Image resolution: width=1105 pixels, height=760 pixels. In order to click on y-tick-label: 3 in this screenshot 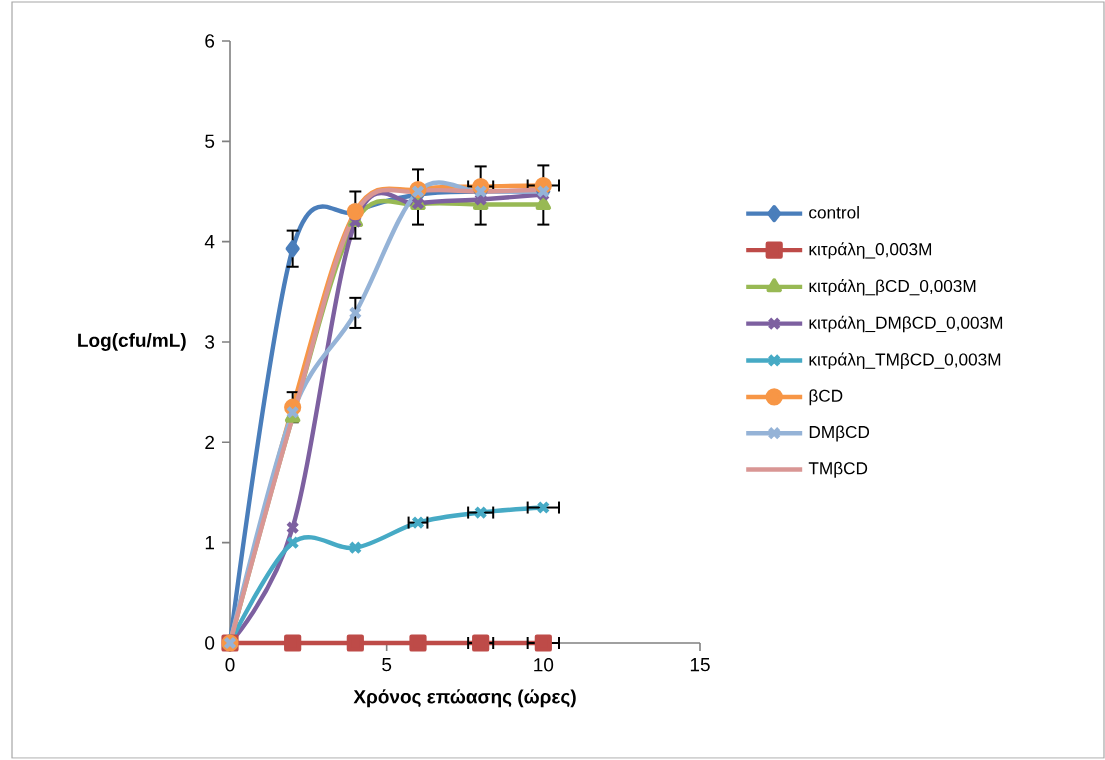, I will do `click(210, 342)`.